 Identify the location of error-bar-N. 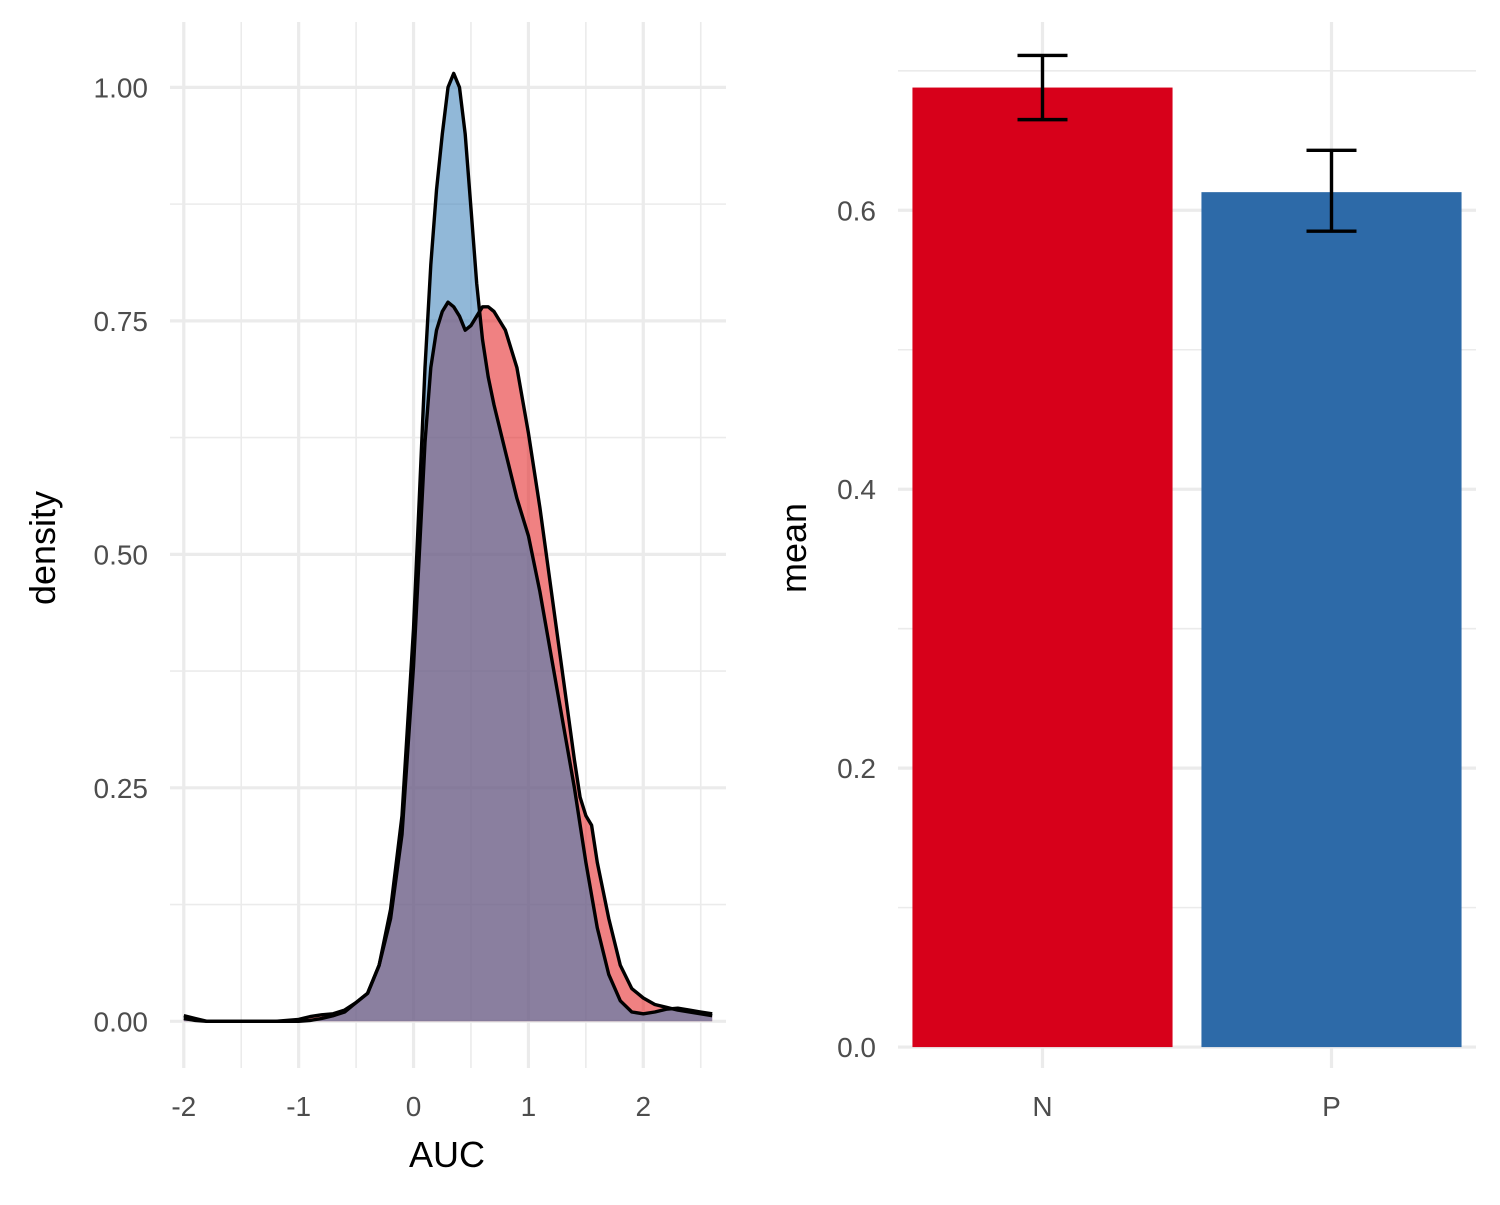
(1042, 87).